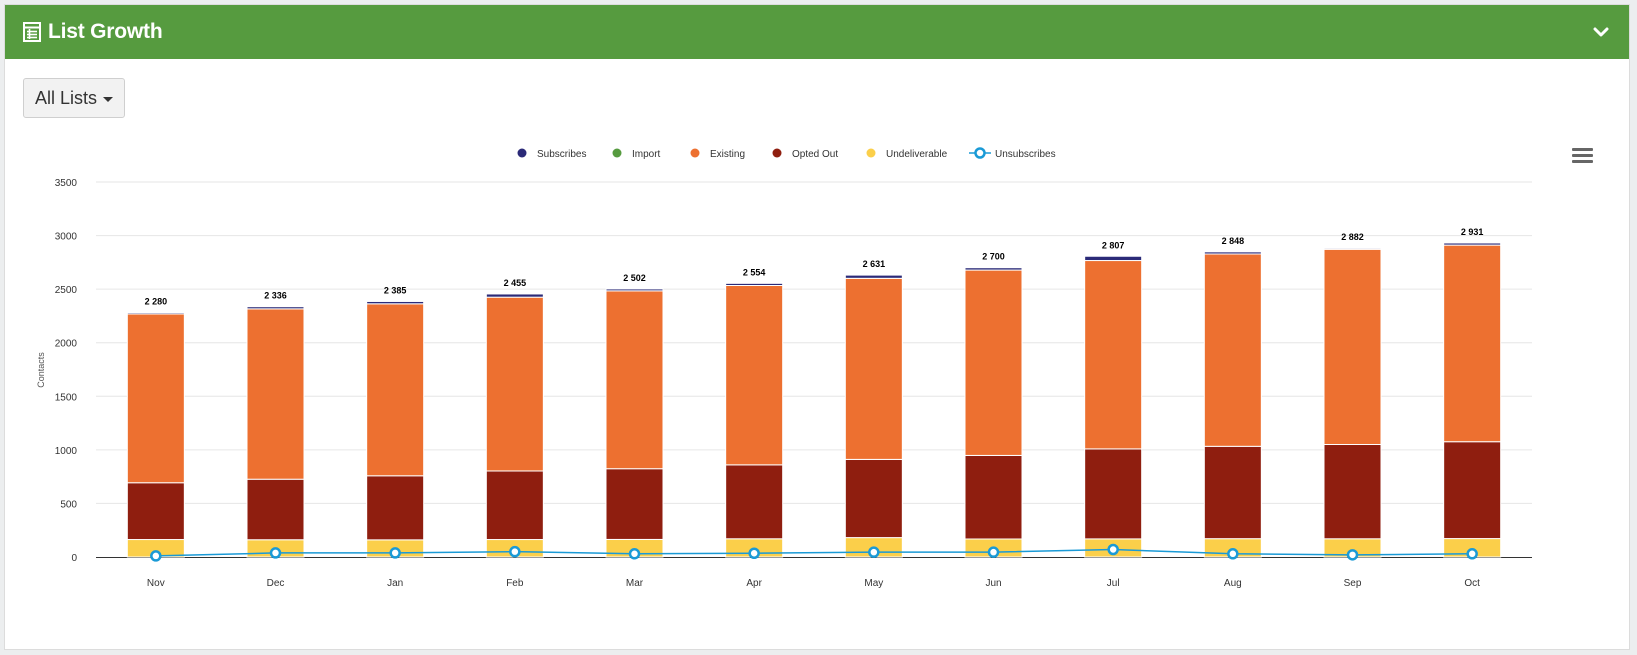  I want to click on panel-title-text: List Growth, so click(105, 31).